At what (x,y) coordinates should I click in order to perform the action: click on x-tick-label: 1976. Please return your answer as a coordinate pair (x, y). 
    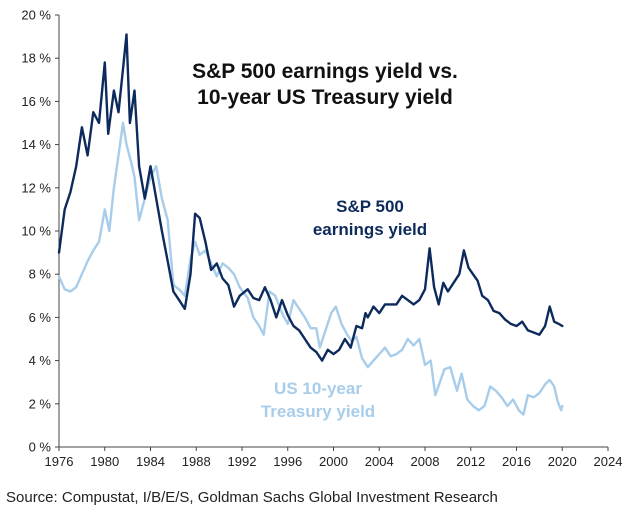
    Looking at the image, I should click on (59, 461).